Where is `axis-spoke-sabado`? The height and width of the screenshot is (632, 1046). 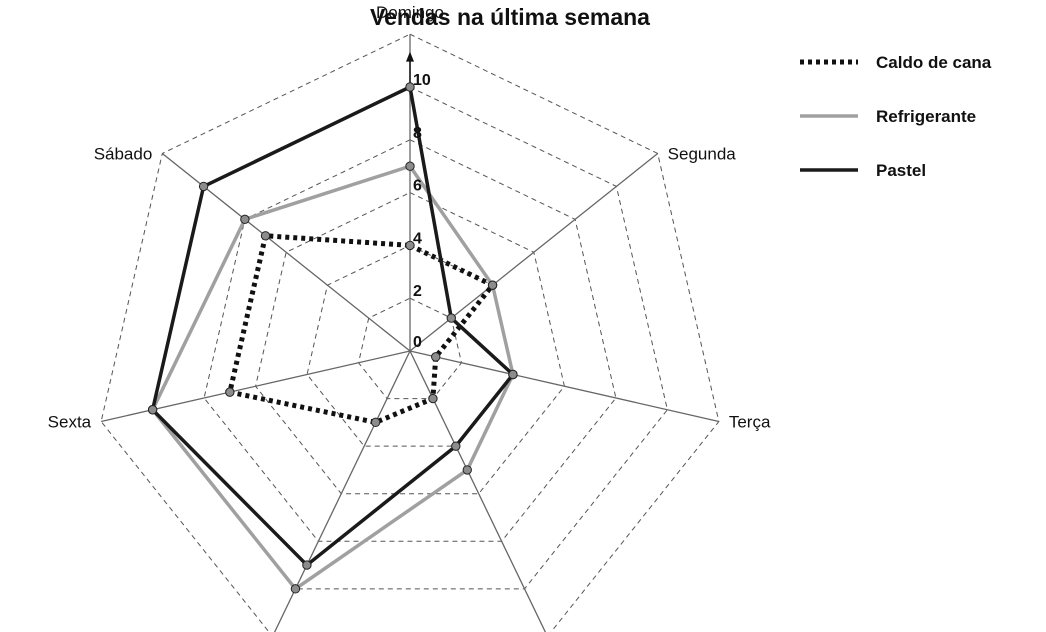
axis-spoke-sabado is located at coordinates (286, 252).